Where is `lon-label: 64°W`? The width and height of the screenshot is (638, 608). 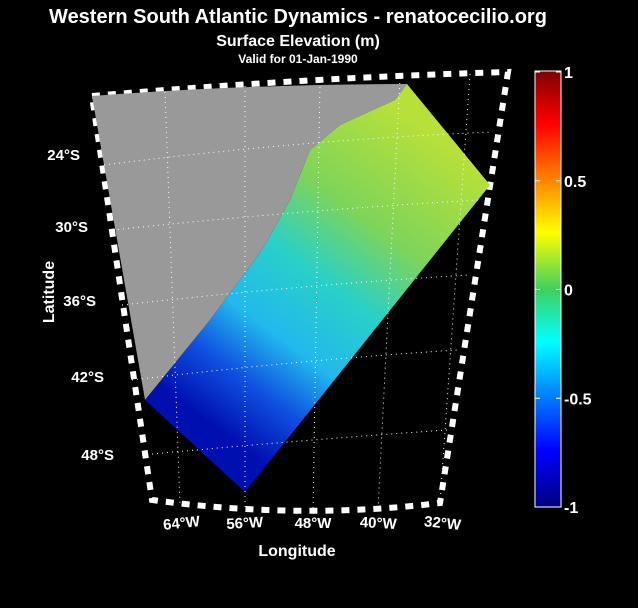 lon-label: 64°W is located at coordinates (181, 523).